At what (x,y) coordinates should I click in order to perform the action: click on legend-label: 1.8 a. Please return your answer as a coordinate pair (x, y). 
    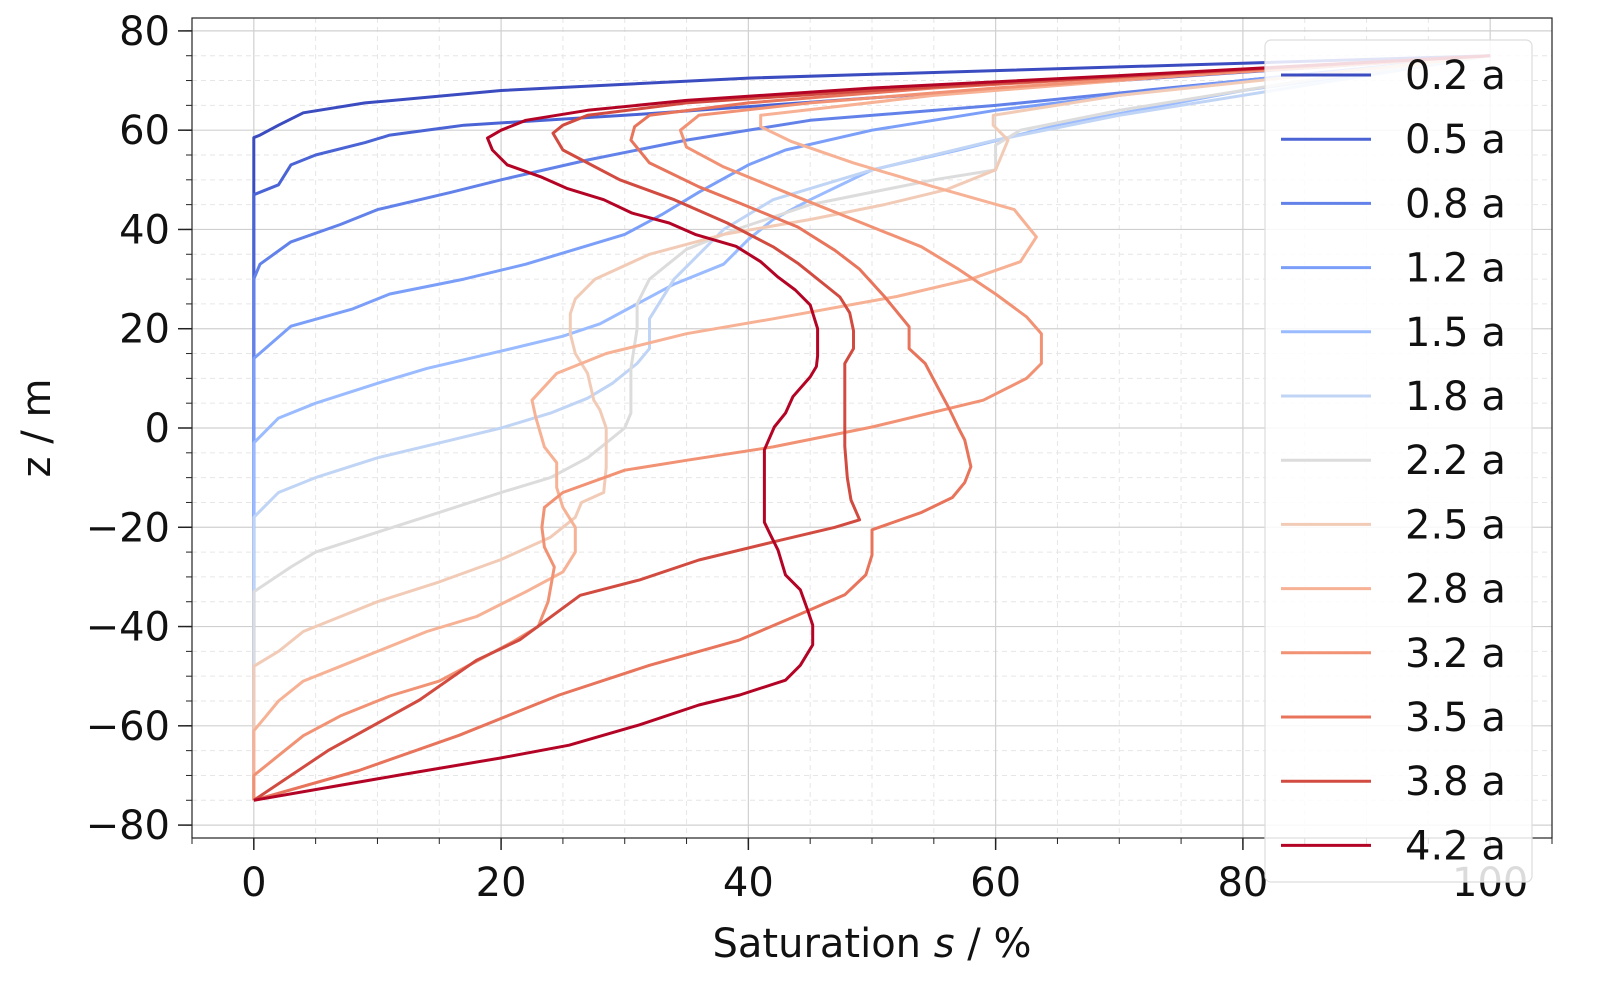
    Looking at the image, I should click on (1455, 397).